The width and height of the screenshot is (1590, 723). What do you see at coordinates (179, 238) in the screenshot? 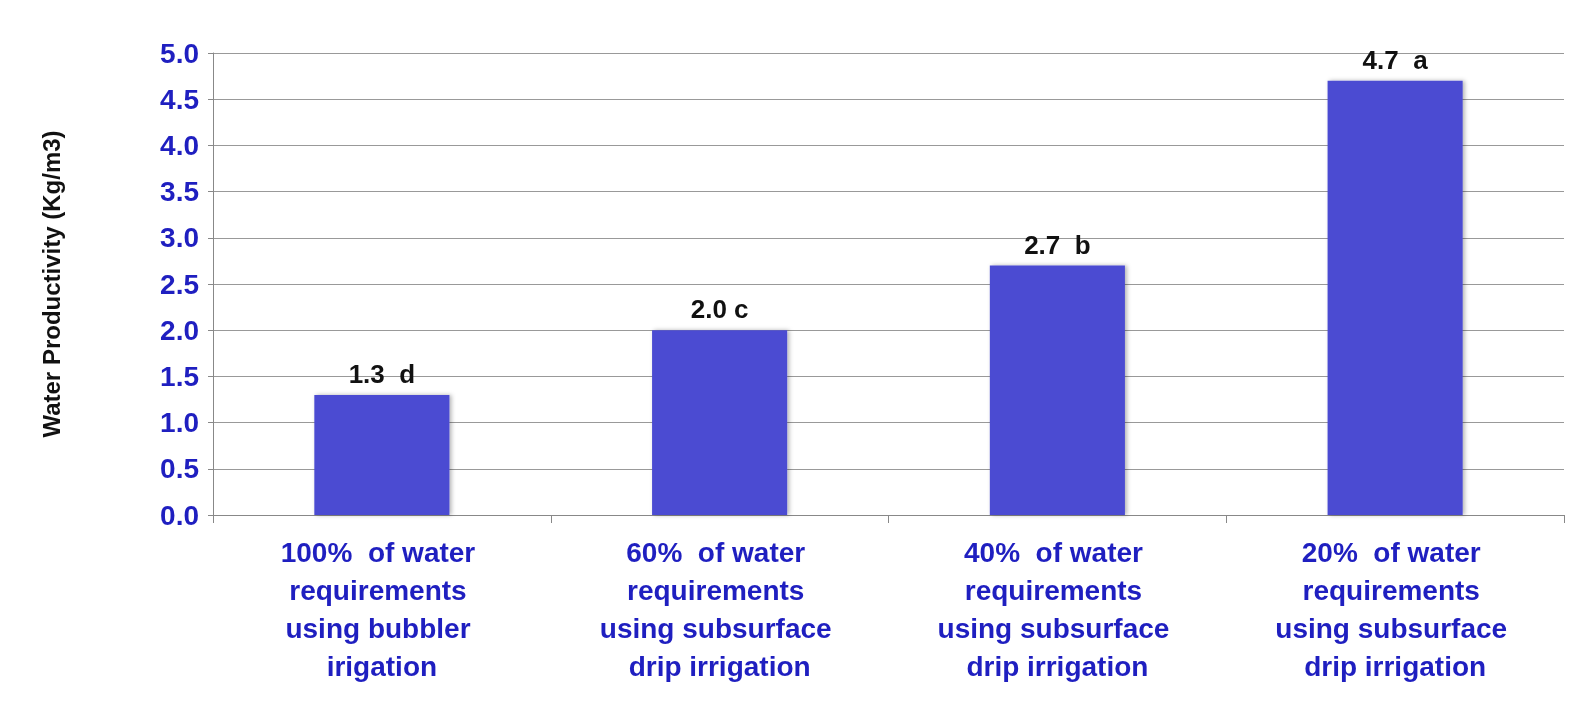
I see `y-tick-label: 3.0` at bounding box center [179, 238].